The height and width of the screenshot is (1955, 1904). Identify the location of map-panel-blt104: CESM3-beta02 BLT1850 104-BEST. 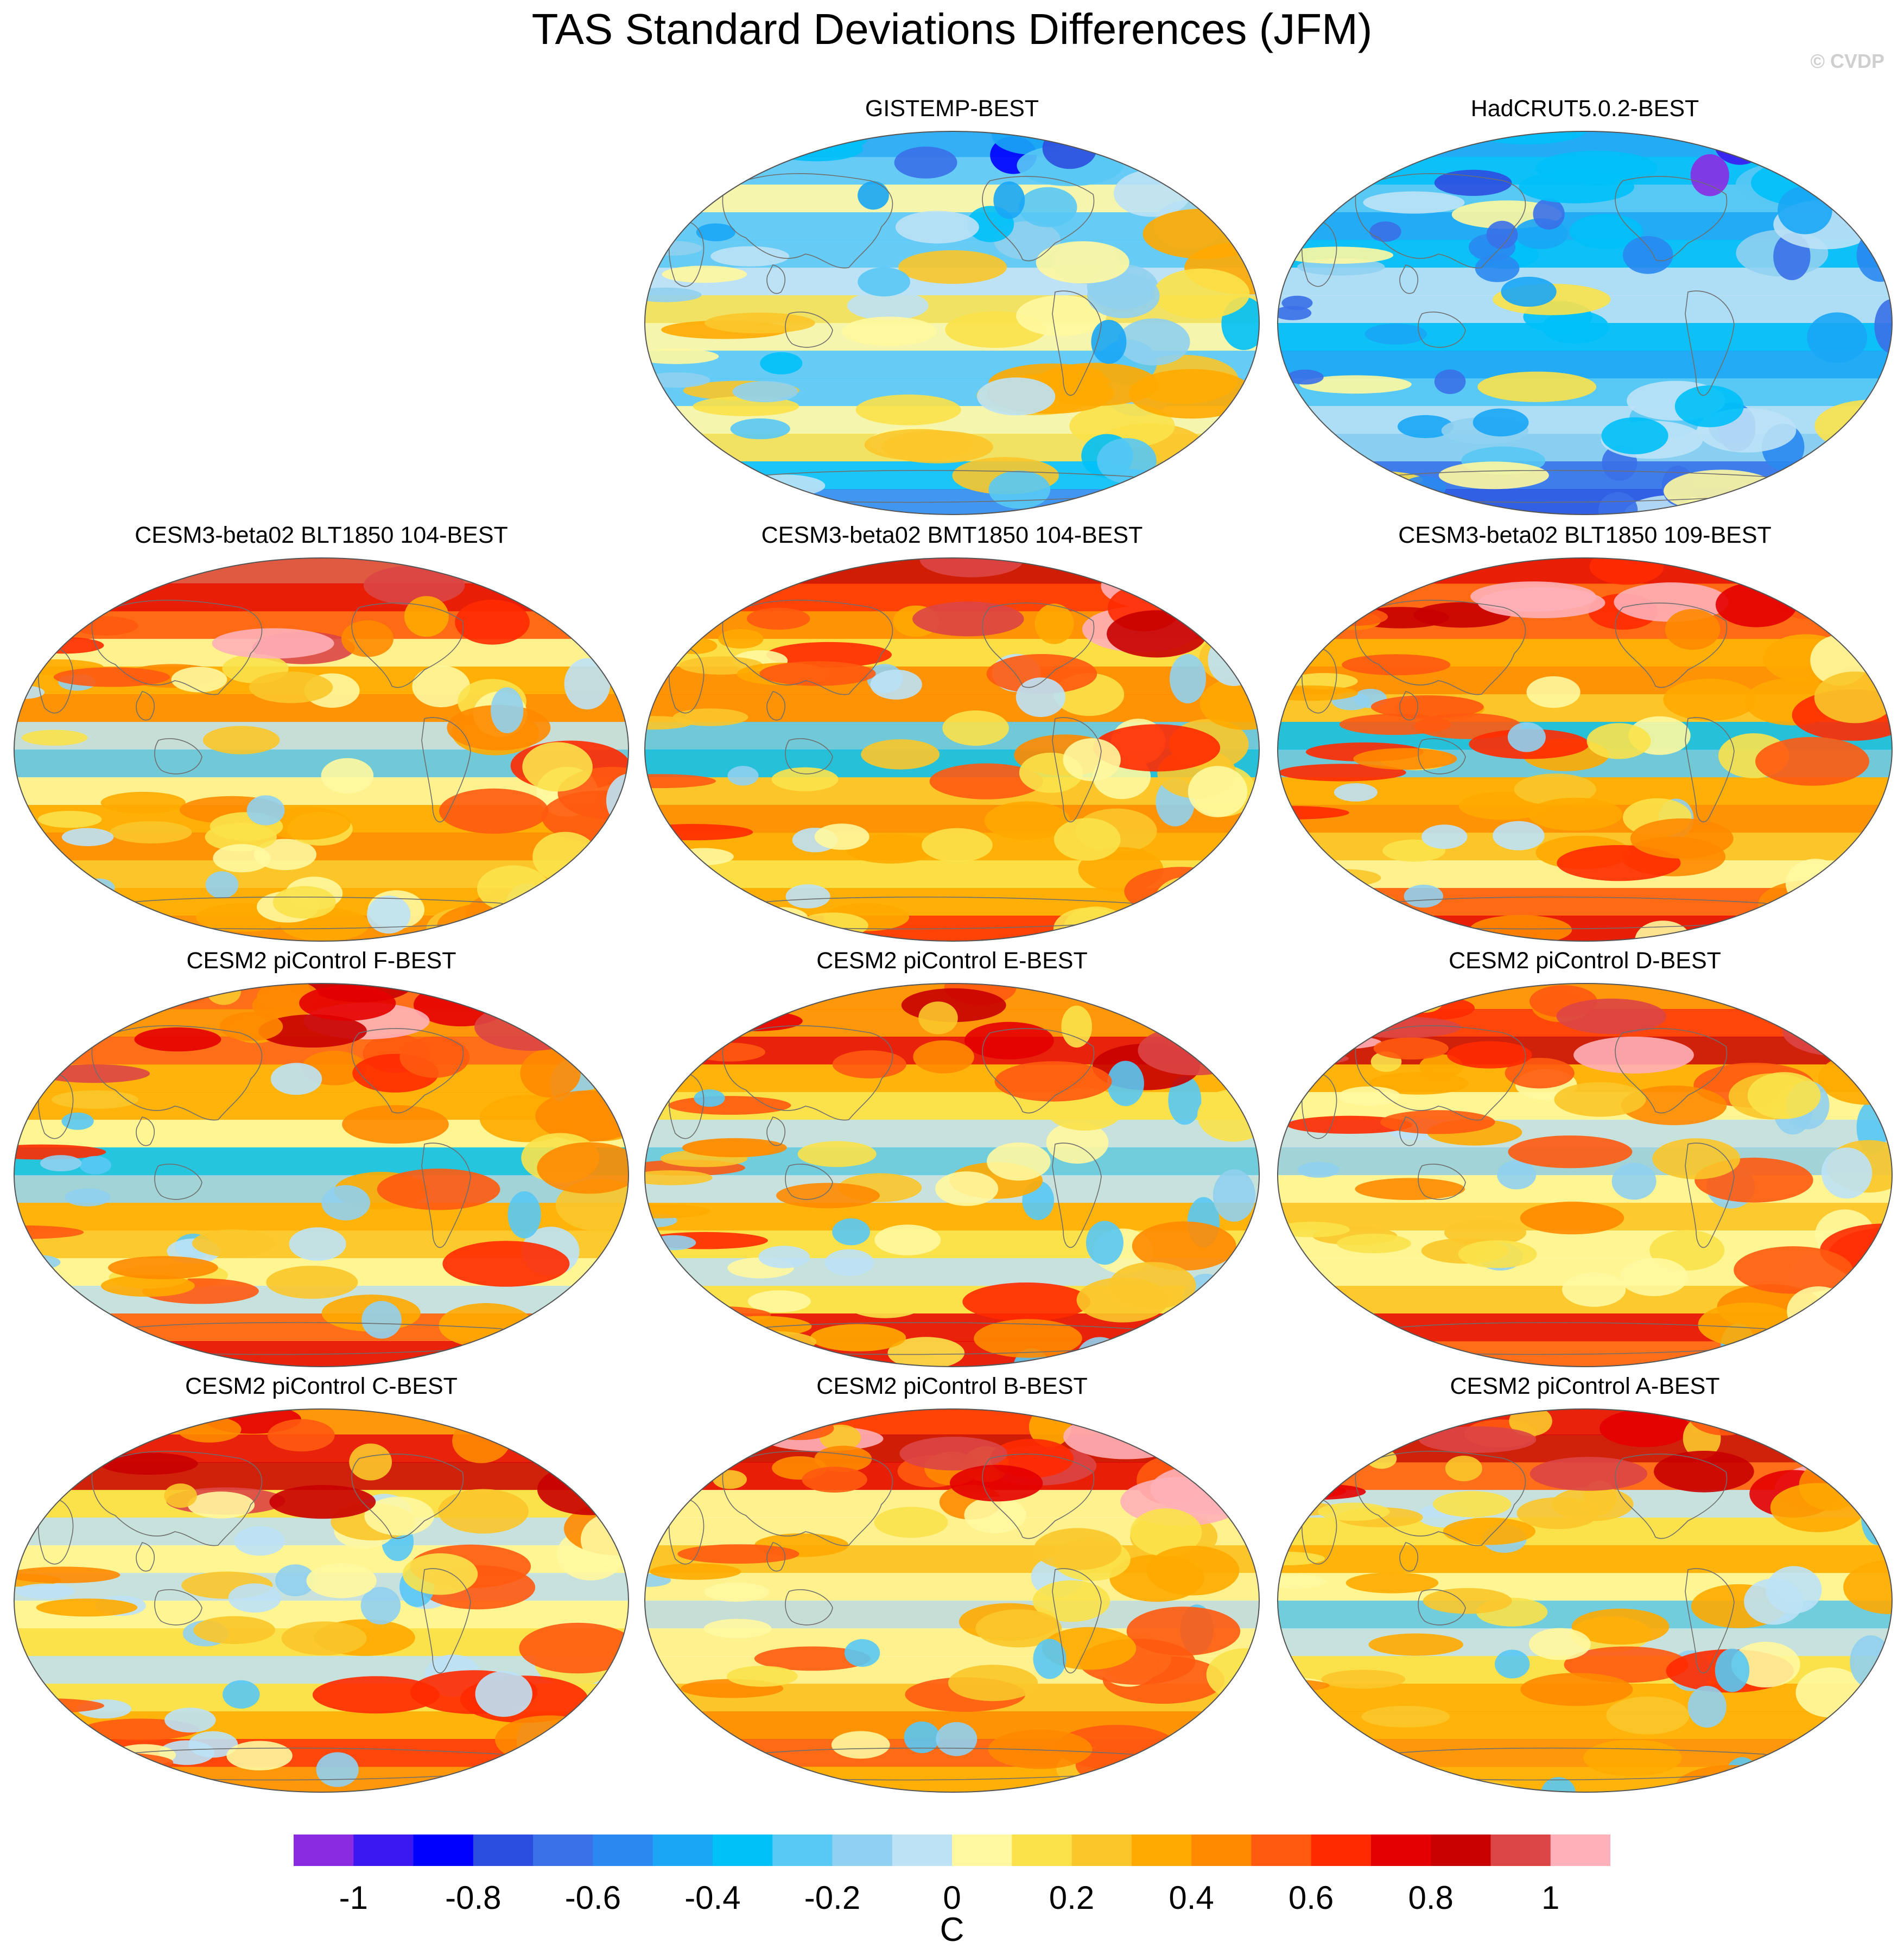
(321, 733).